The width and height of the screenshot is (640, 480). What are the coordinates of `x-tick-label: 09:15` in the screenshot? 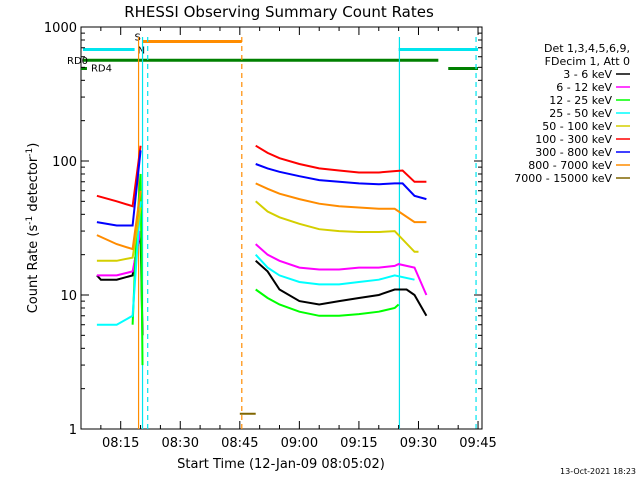 It's located at (358, 443).